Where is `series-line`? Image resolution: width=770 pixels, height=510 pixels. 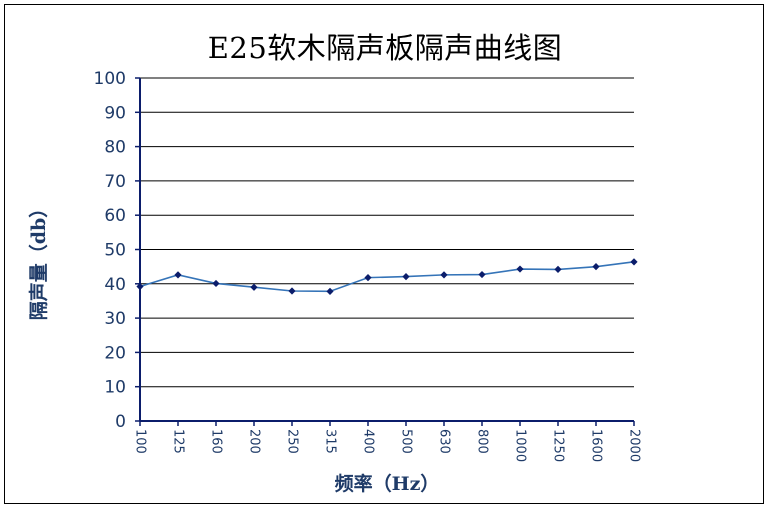
series-line is located at coordinates (387, 277).